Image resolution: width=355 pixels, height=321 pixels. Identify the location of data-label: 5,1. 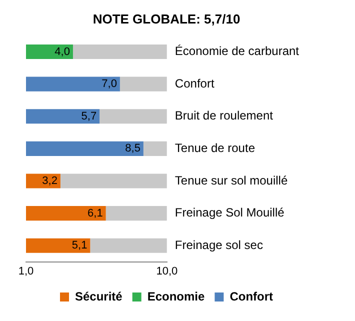
(80, 246).